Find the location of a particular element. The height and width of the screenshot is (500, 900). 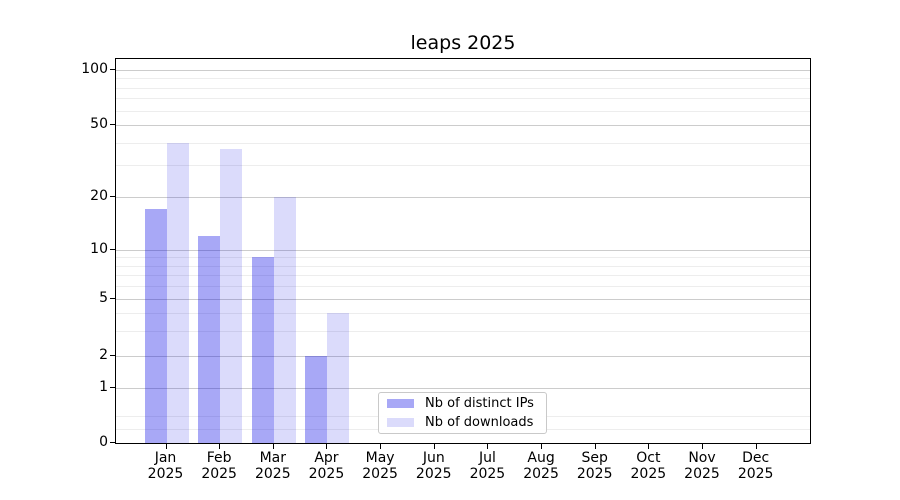

y-tick-label: 2 is located at coordinates (103, 355).